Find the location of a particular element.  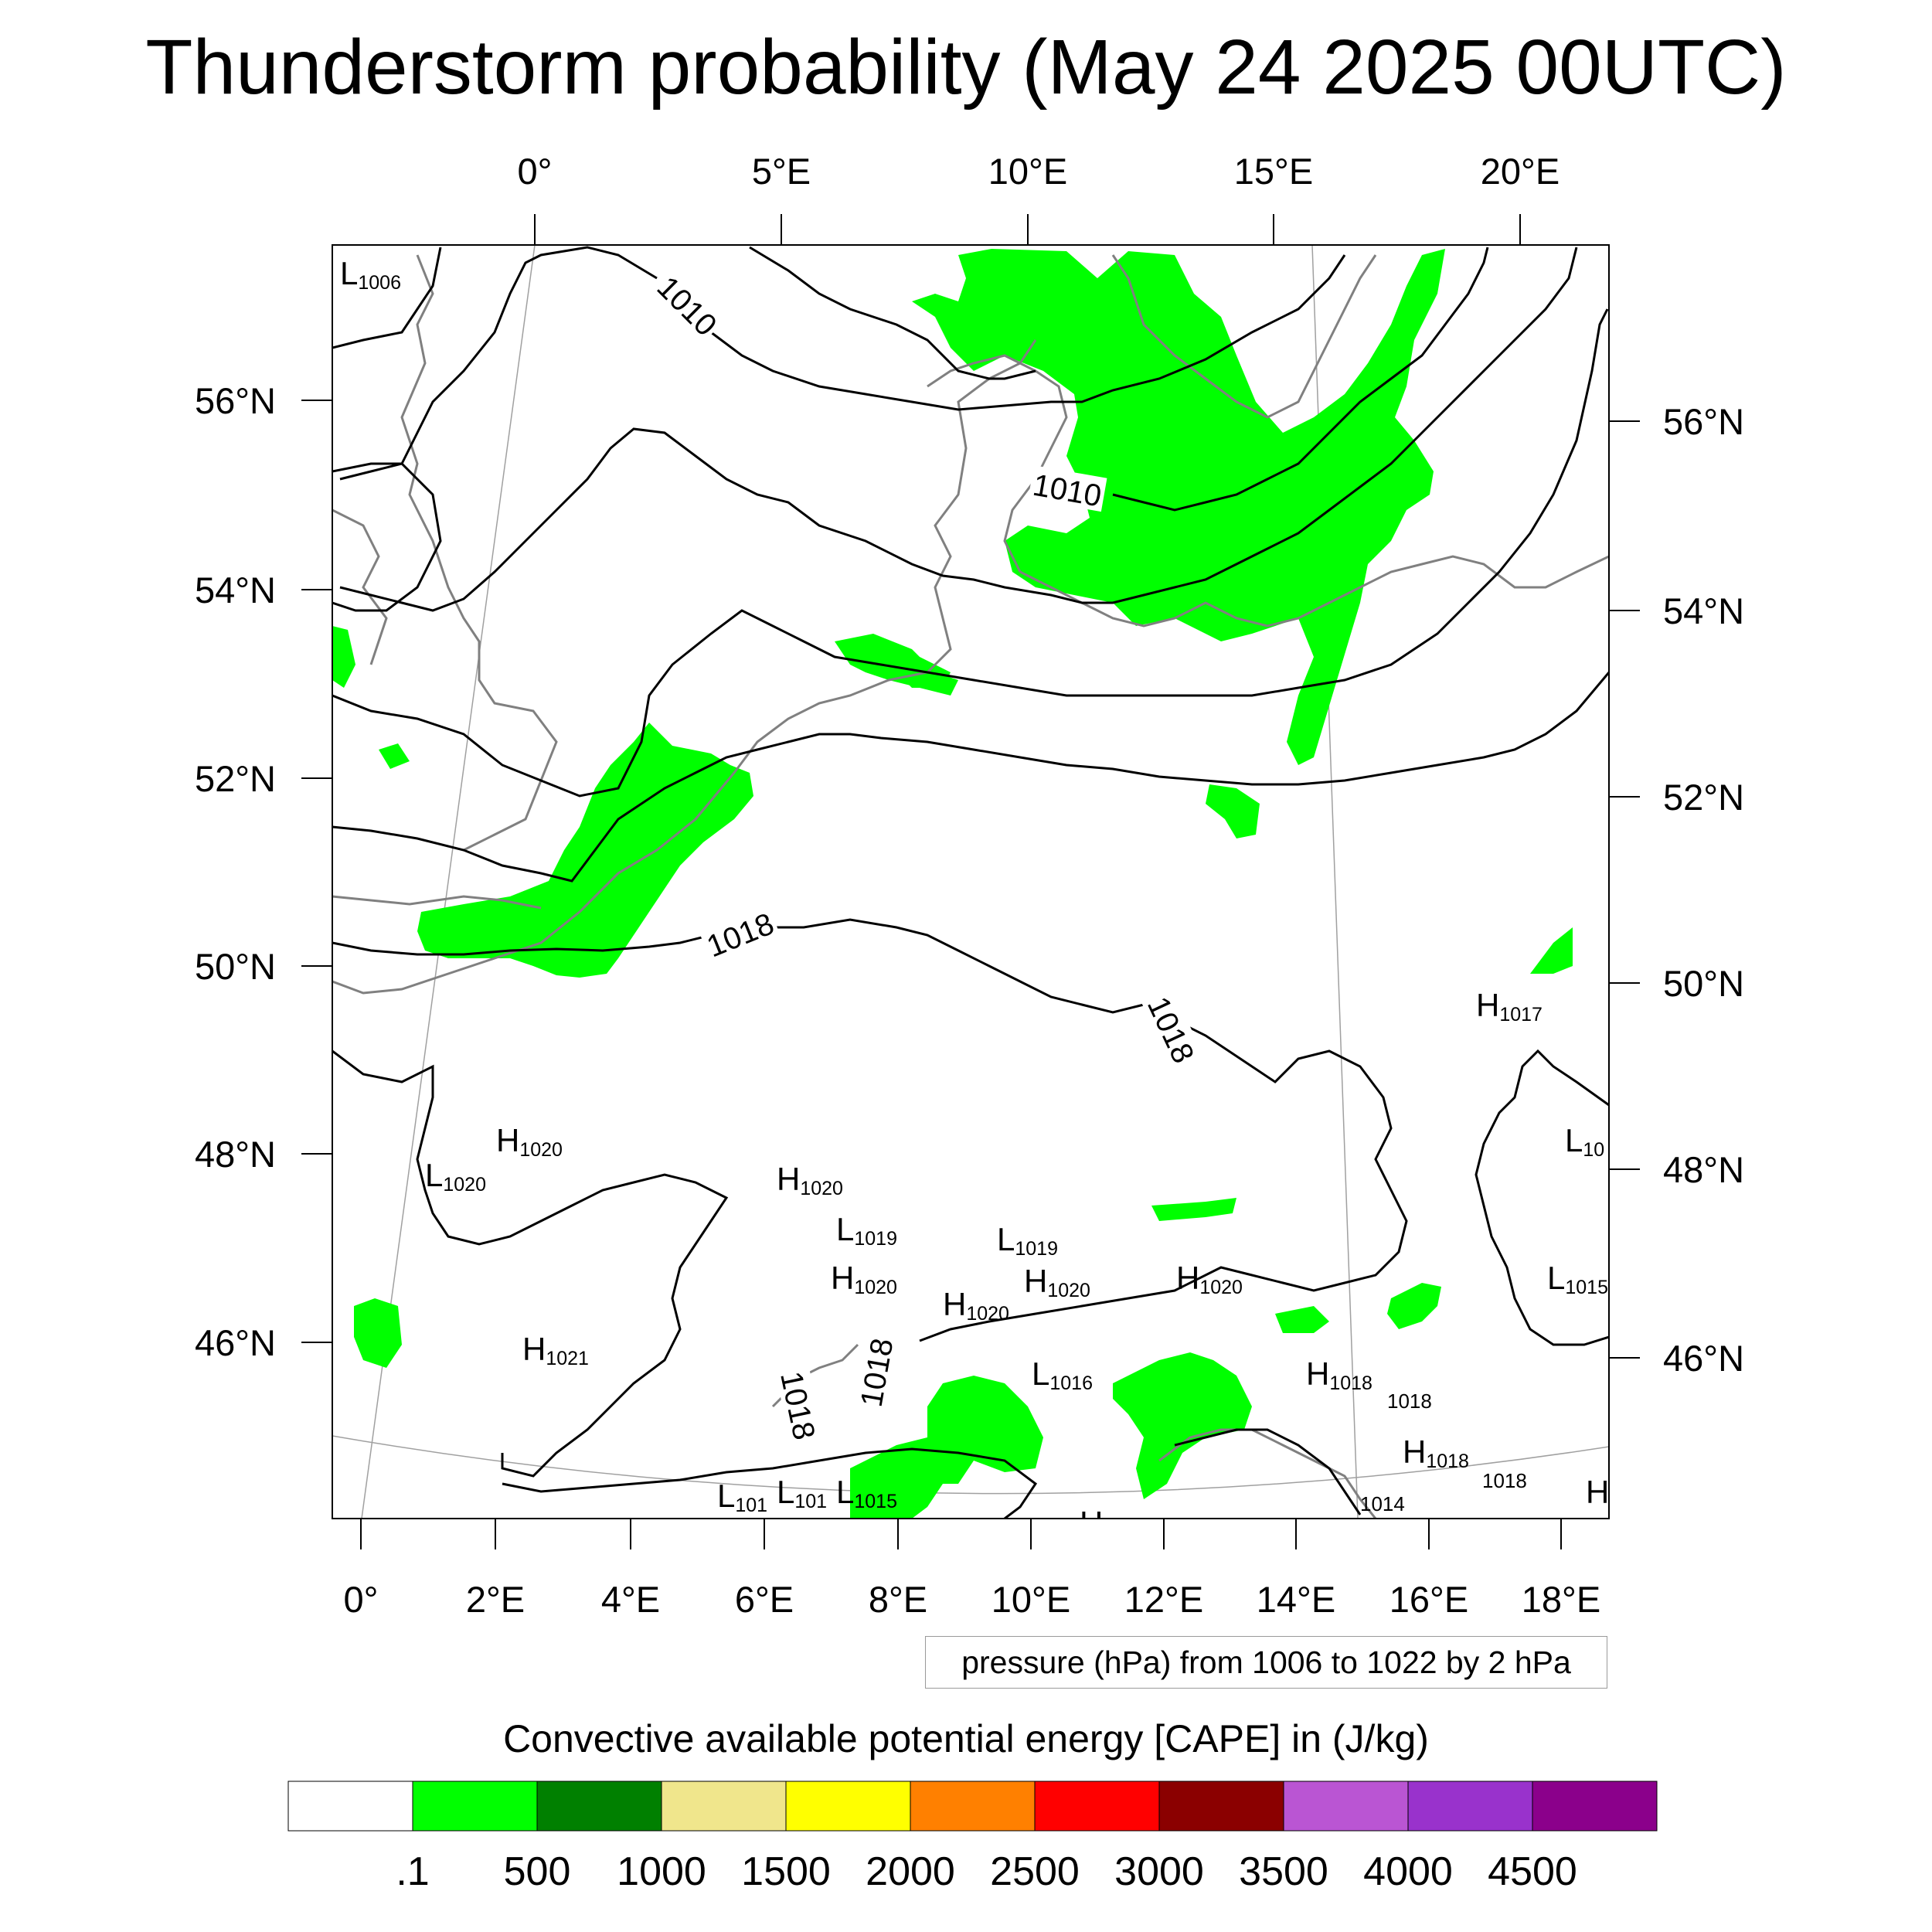

colorbar is located at coordinates (972, 1807).